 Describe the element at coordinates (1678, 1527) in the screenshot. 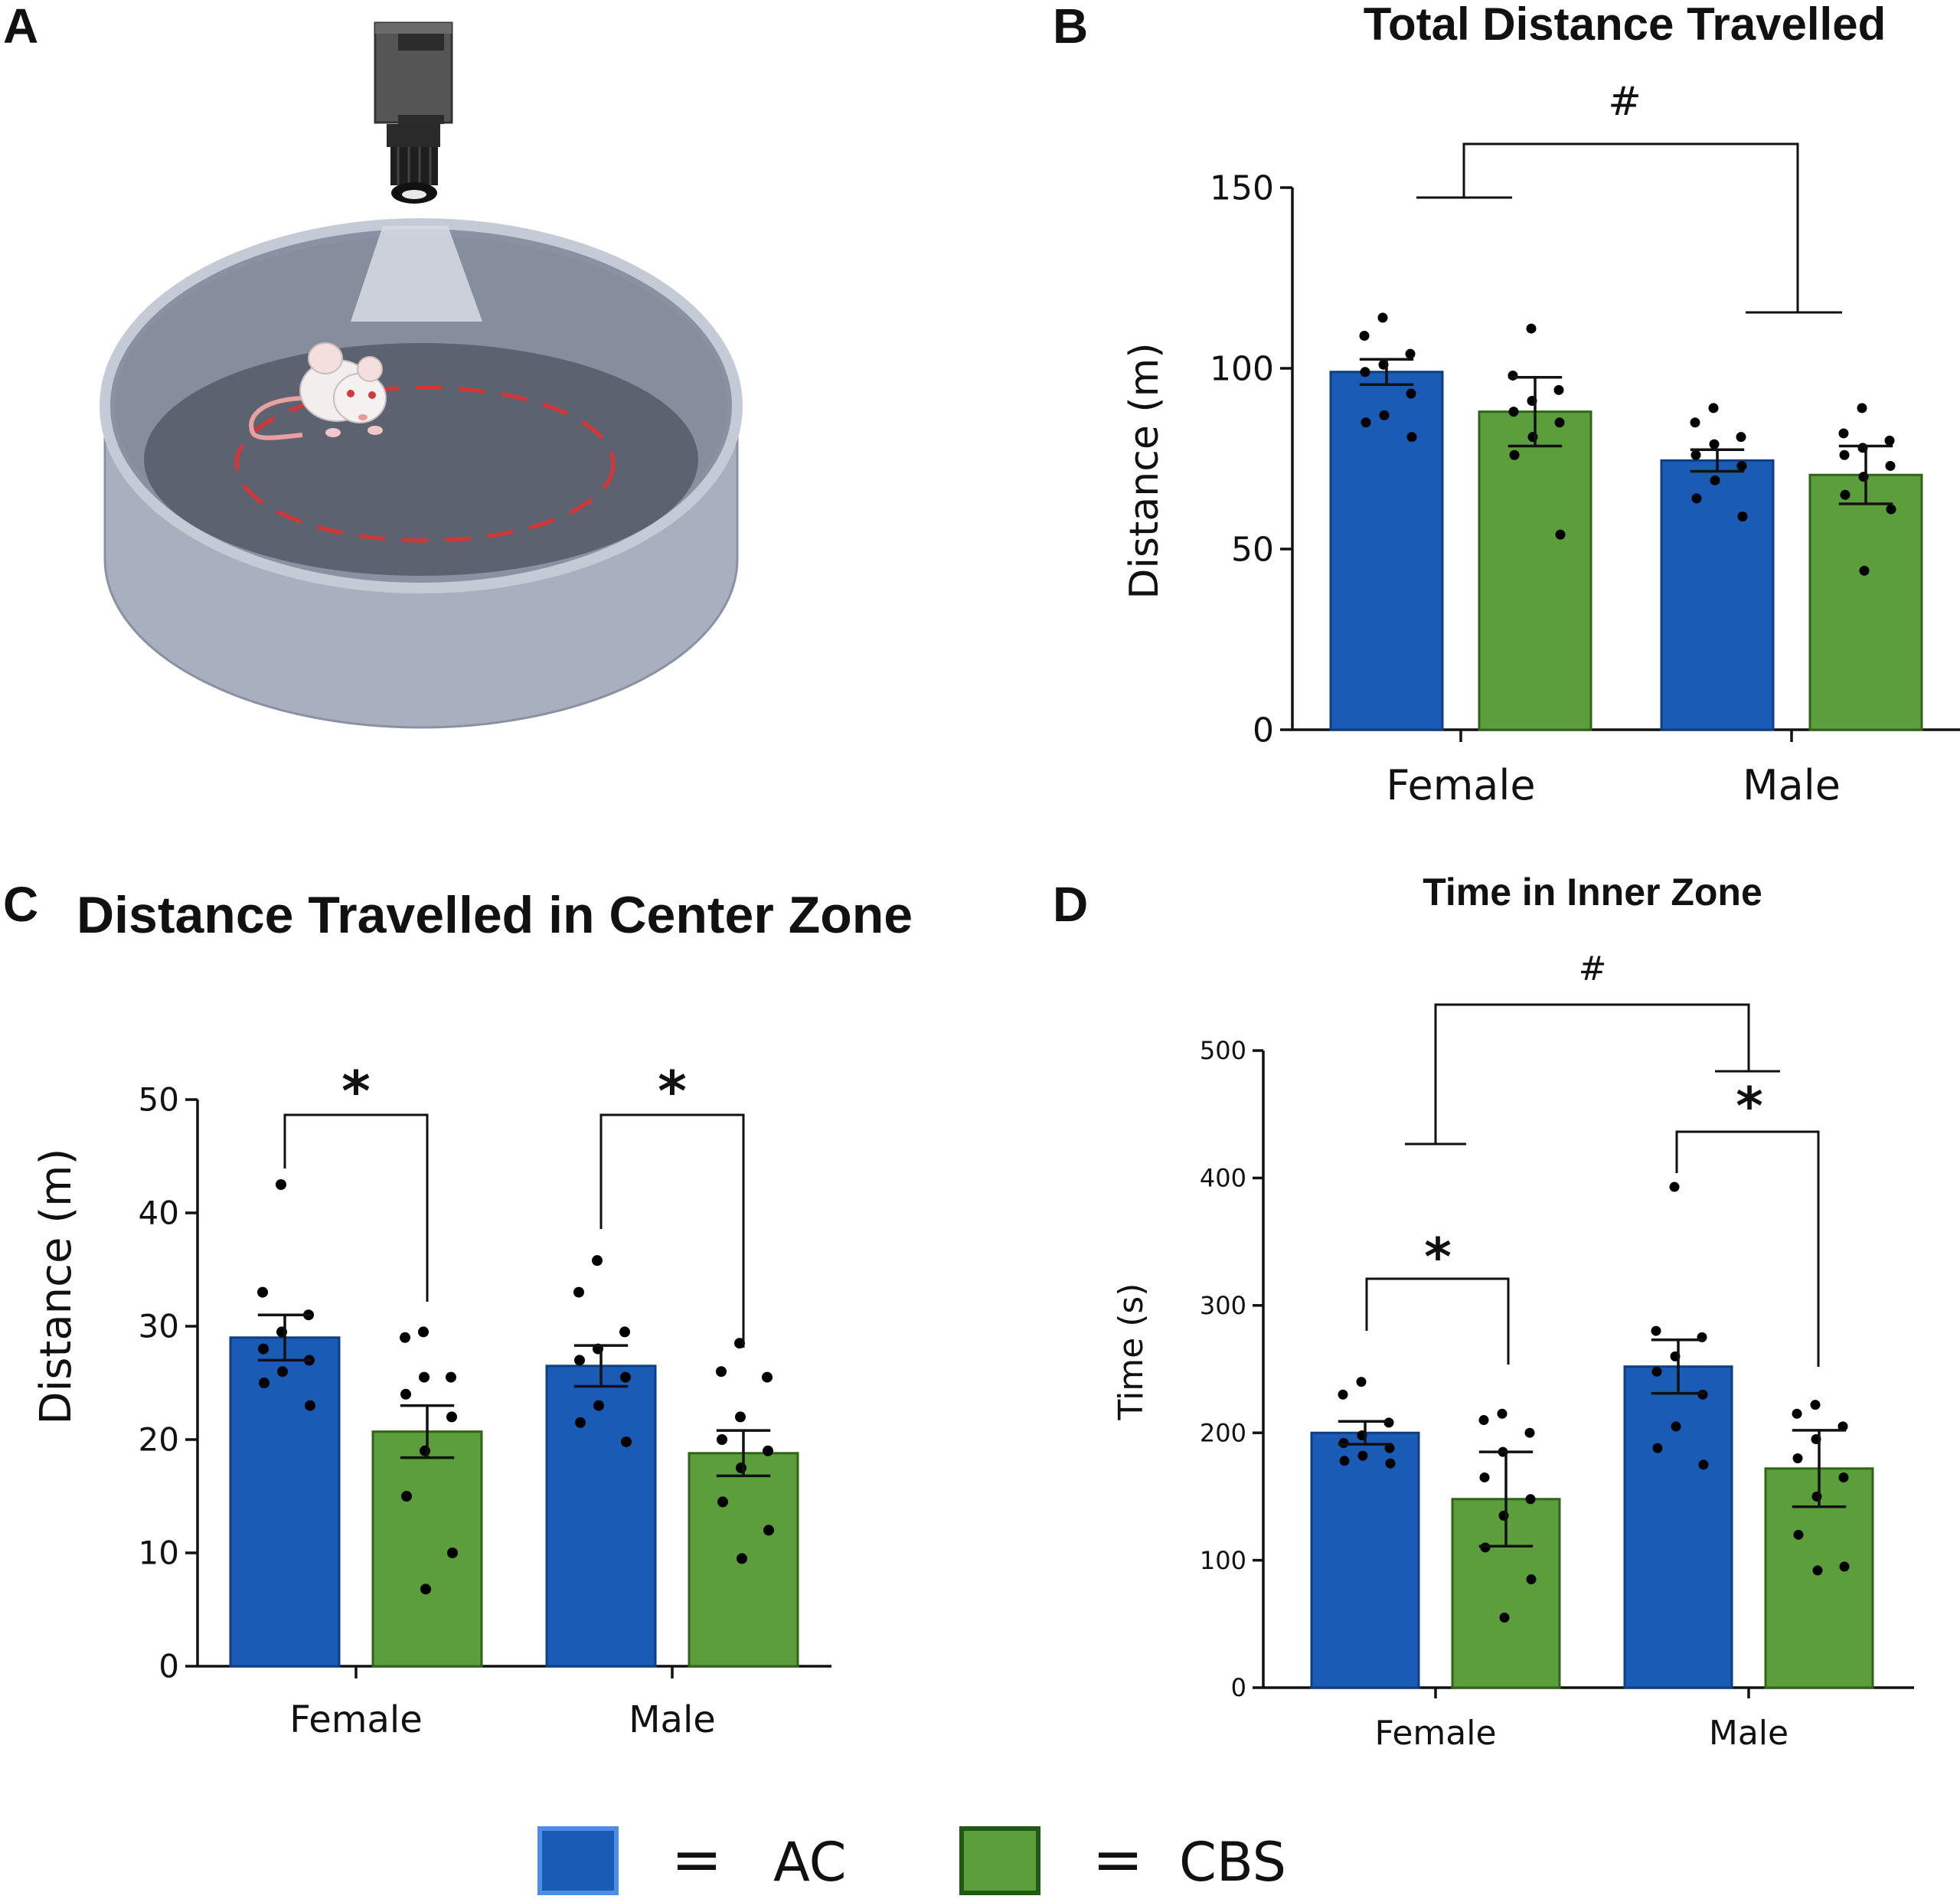

I see `bar-d-ac-male` at that location.